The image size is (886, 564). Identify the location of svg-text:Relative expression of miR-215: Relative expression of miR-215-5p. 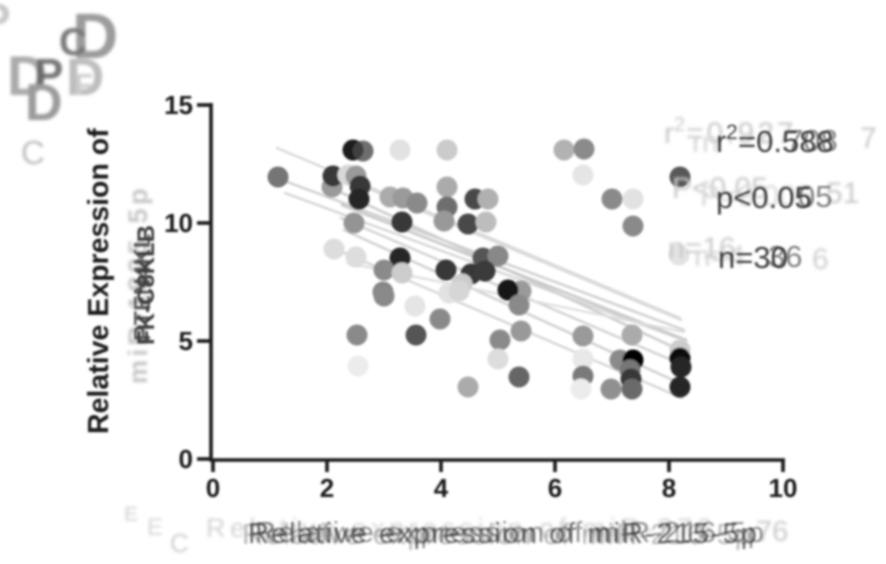
(503, 534).